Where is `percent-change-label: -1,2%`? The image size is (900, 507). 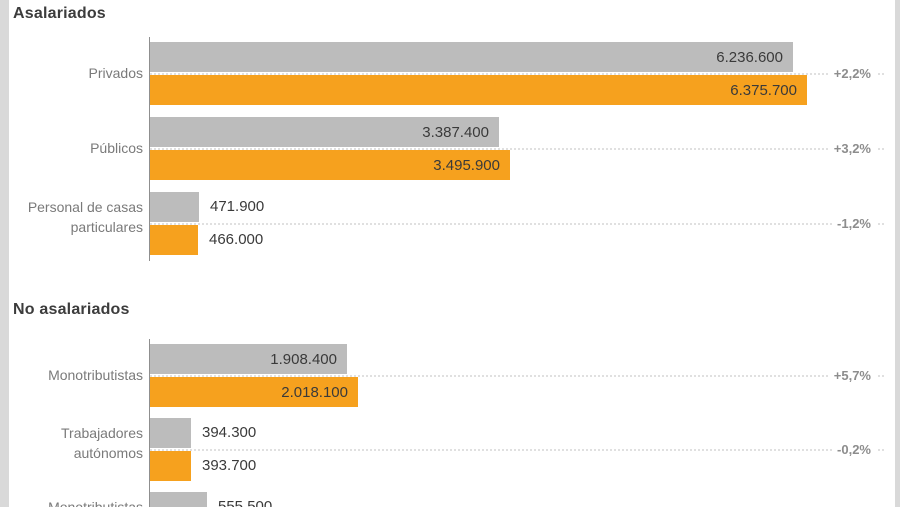 percent-change-label: -1,2% is located at coordinates (854, 223).